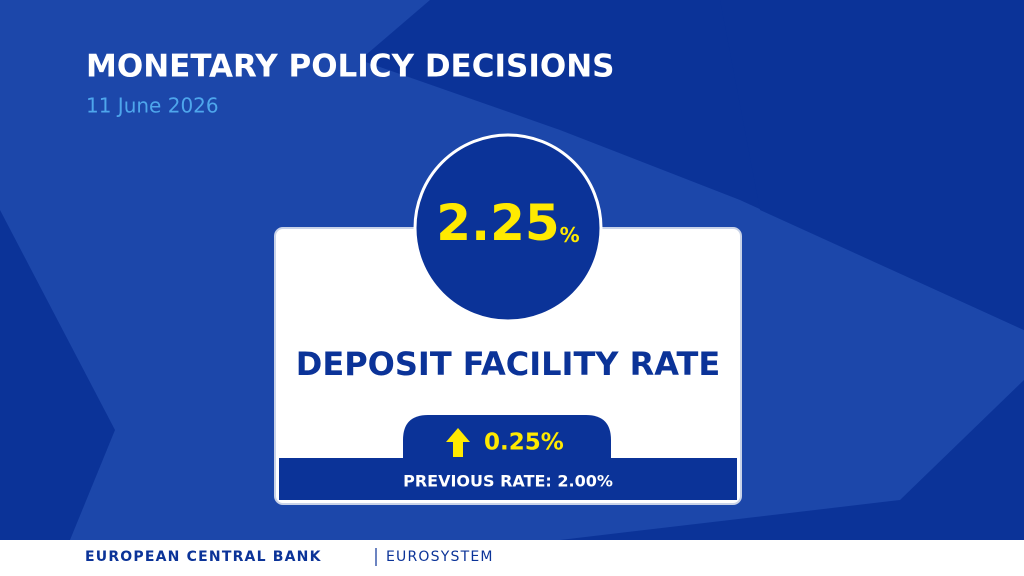 This screenshot has height=576, width=1024. What do you see at coordinates (440, 557) in the screenshot?
I see `system-name: EUROSYSTEM` at bounding box center [440, 557].